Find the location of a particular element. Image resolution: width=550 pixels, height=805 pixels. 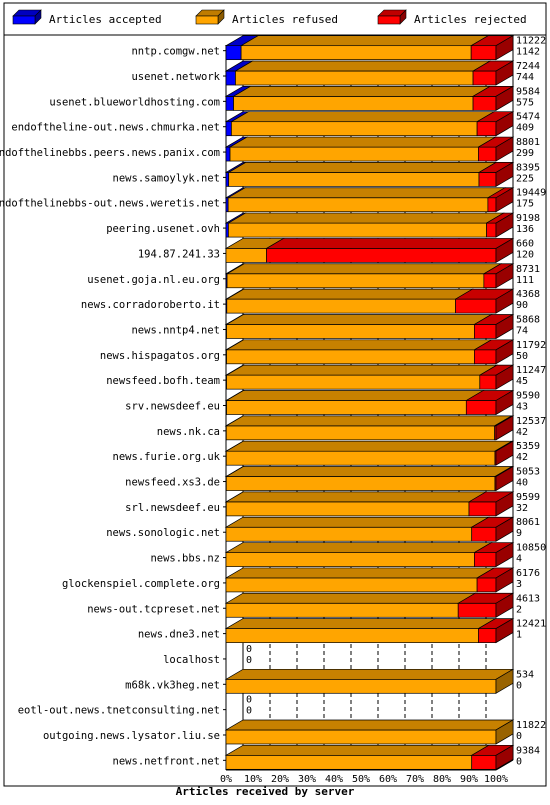

data-label-count: 9384 is located at coordinates (528, 750).